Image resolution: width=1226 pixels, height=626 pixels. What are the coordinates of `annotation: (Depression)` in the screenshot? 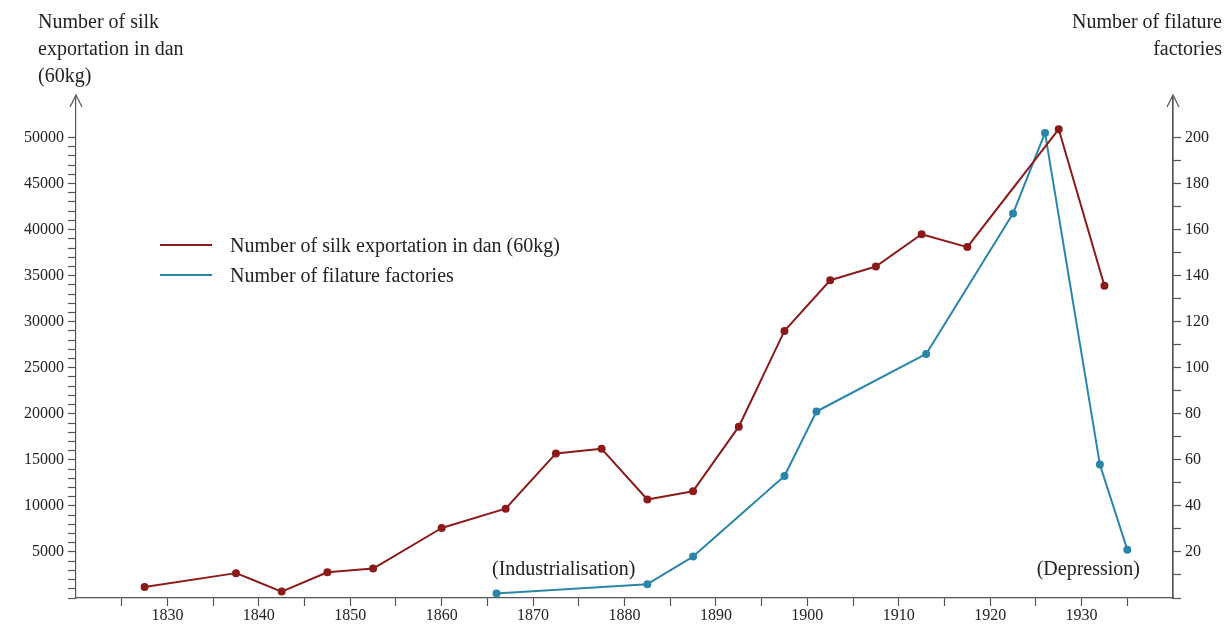 It's located at (1088, 568).